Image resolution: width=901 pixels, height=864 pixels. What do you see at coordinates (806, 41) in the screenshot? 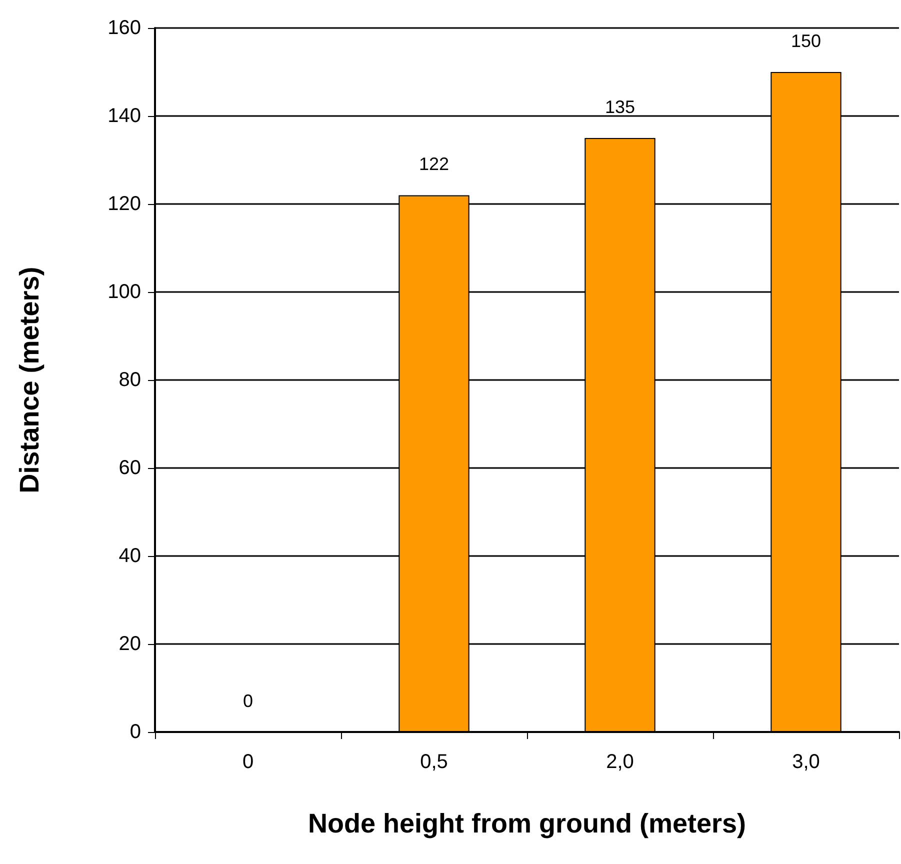
I see `data-label: 150` at bounding box center [806, 41].